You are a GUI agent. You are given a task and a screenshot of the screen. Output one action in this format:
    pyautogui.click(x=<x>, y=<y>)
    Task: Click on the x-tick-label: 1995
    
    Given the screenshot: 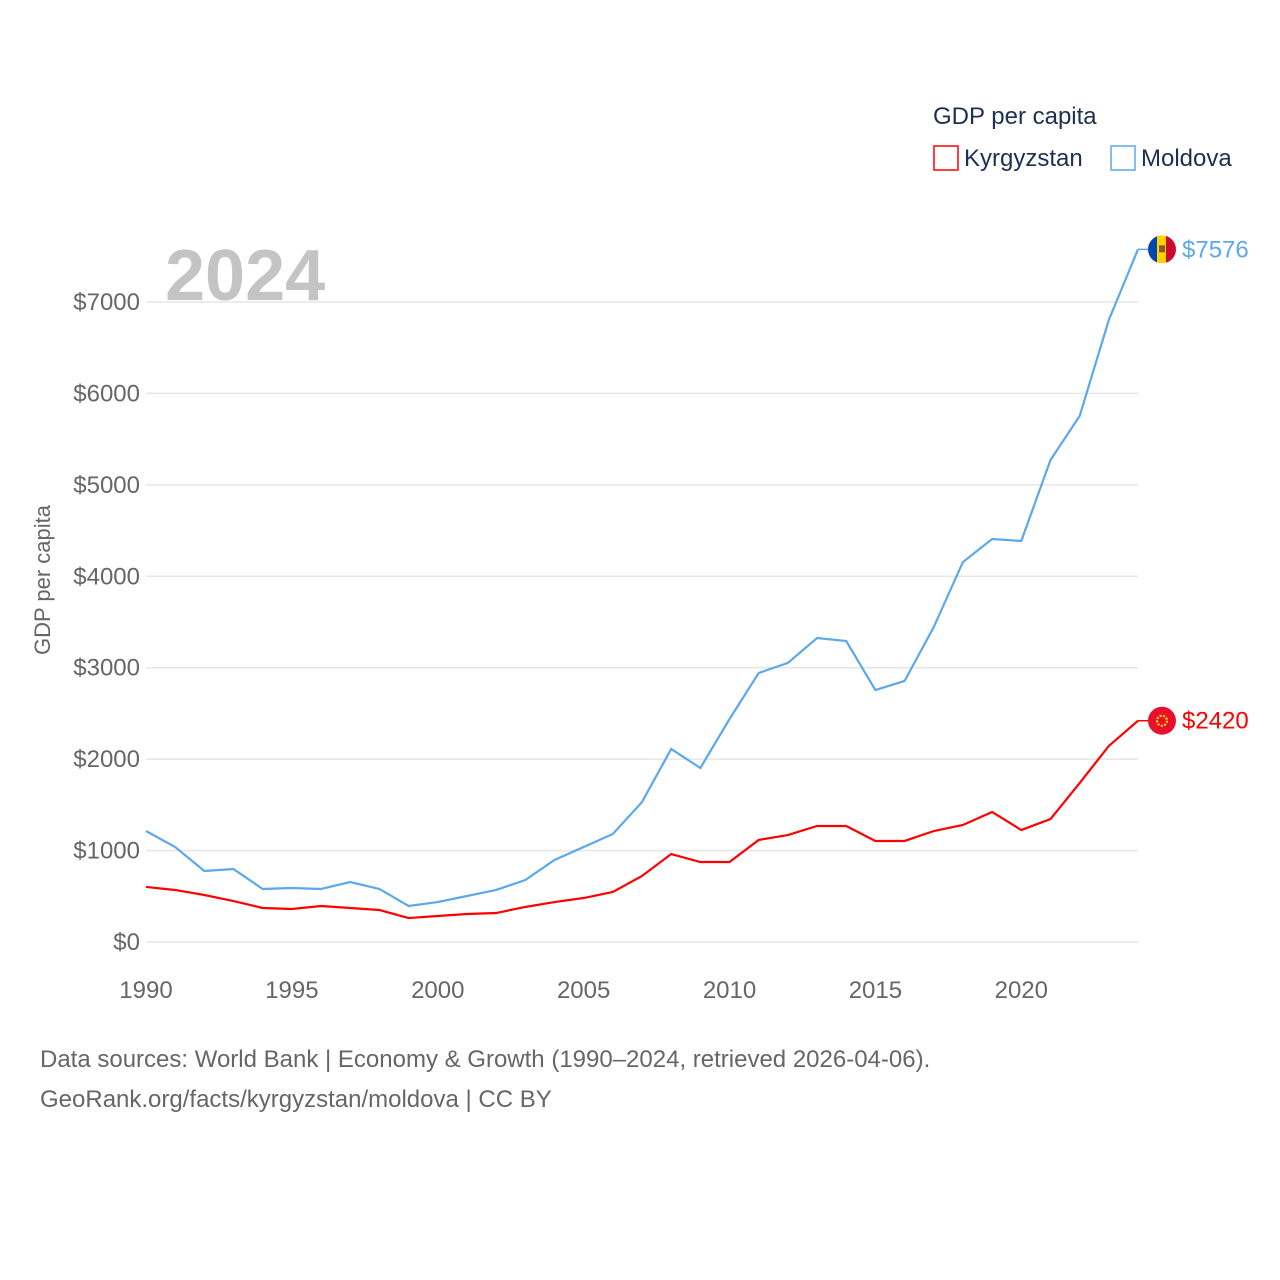 What is the action you would take?
    pyautogui.click(x=291, y=990)
    